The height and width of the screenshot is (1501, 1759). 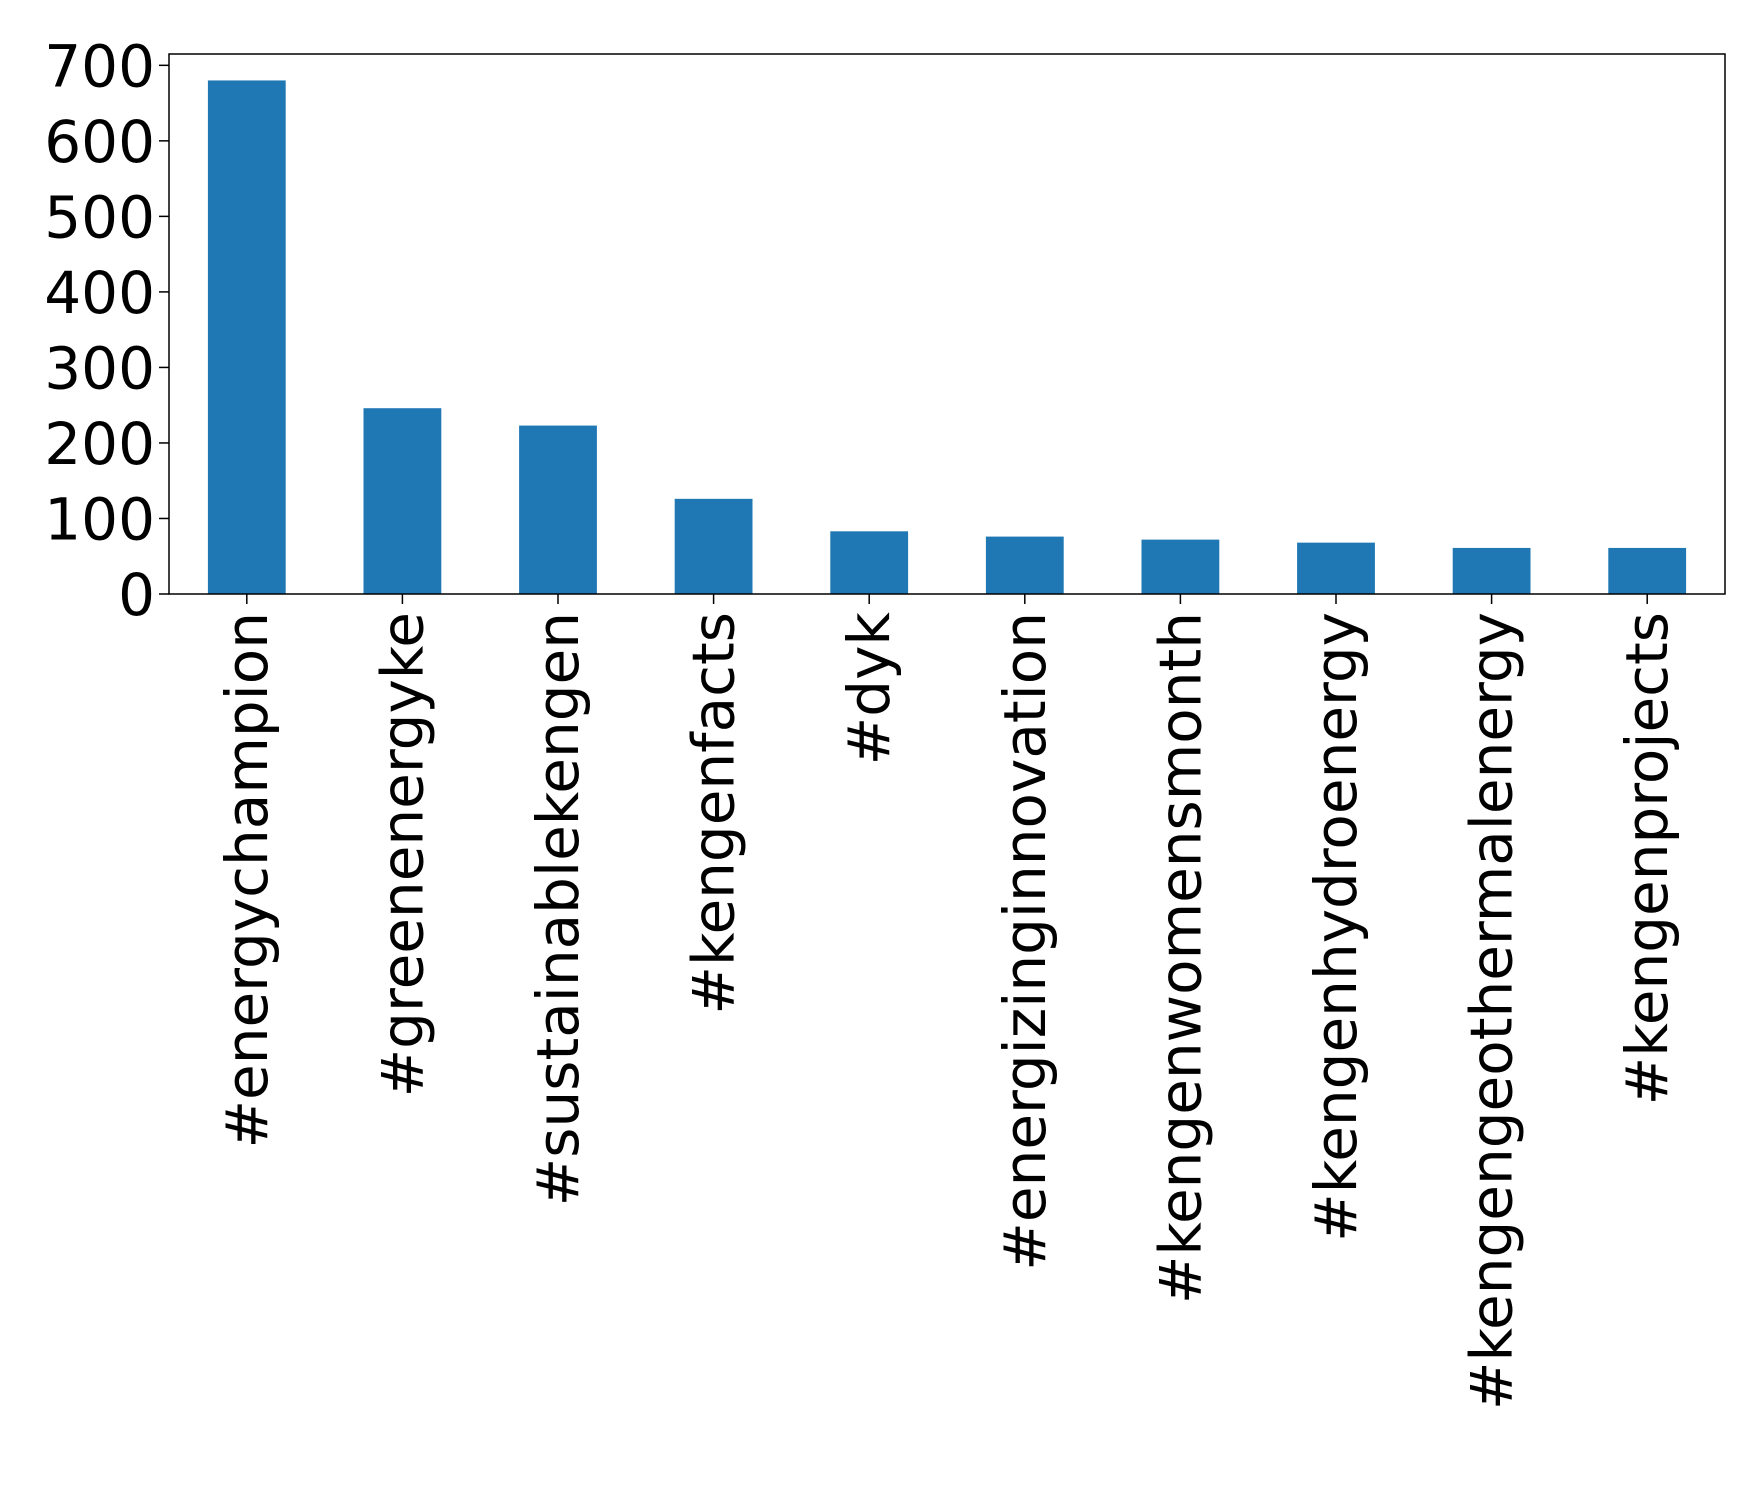 What do you see at coordinates (106, 330) in the screenshot?
I see `y-axis: 0 100 200 300 400 500 600 700` at bounding box center [106, 330].